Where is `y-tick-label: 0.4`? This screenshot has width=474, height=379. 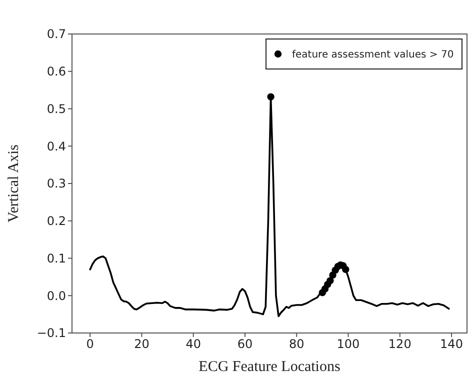
y-tick-label: 0.4 is located at coordinates (56, 146).